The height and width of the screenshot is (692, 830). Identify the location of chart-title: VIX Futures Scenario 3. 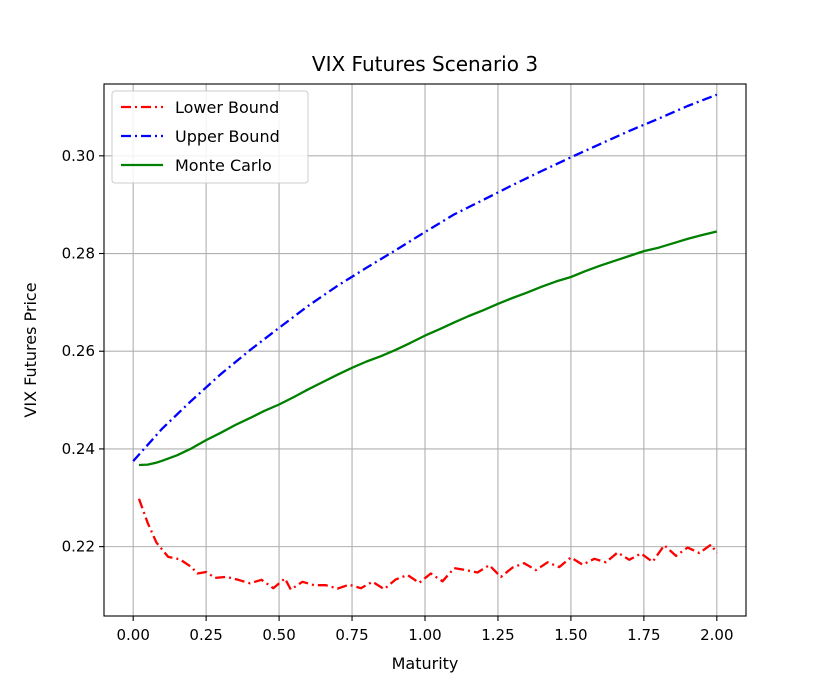
(425, 64).